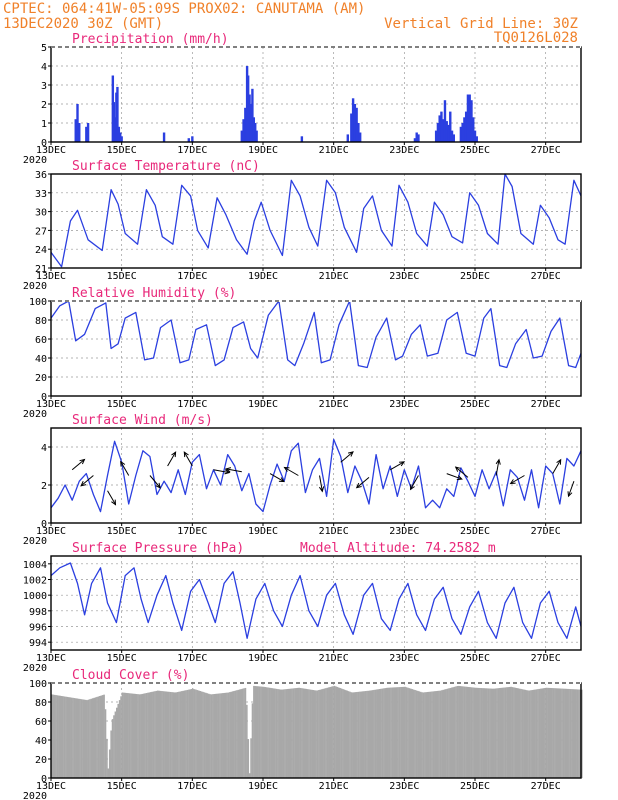 The height and width of the screenshot is (800, 618). What do you see at coordinates (546, 150) in the screenshot?
I see `x-tick-label: 27DEC` at bounding box center [546, 150].